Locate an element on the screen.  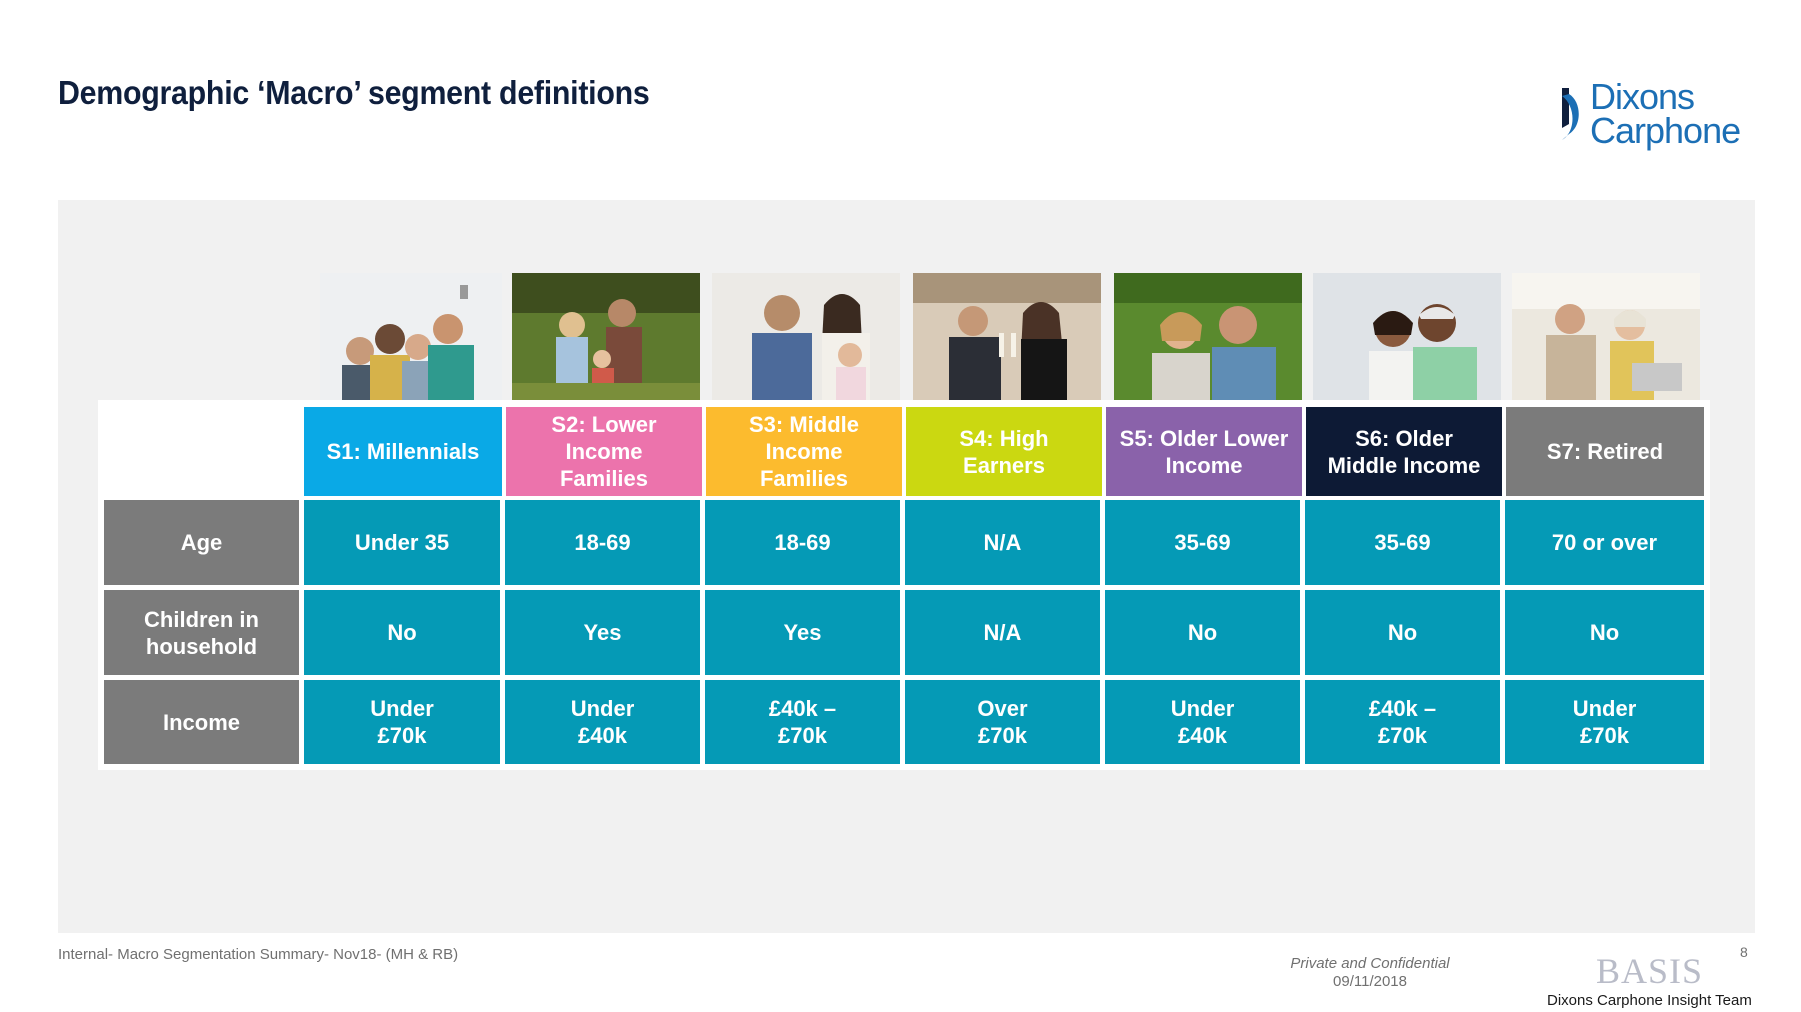
segment-name: S3: Middle Income Families is located at coordinates (803, 451).